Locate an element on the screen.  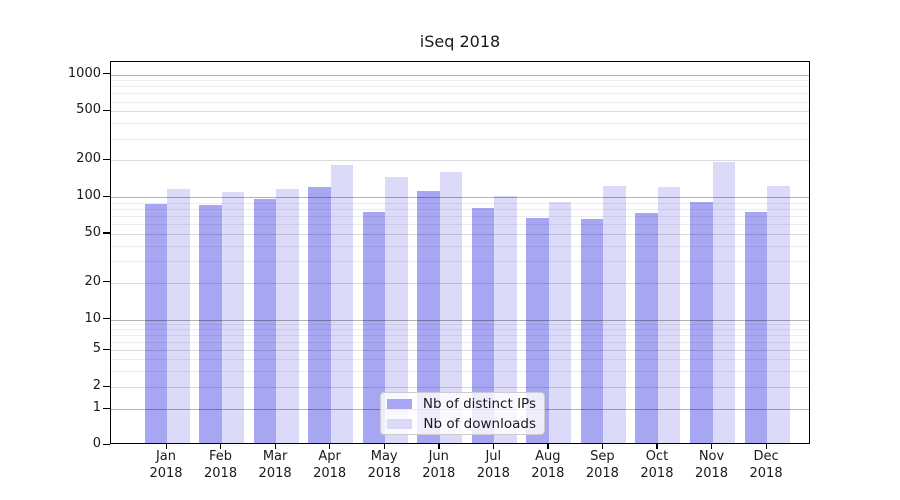
bar-distinct-ips-jan is located at coordinates (155, 323).